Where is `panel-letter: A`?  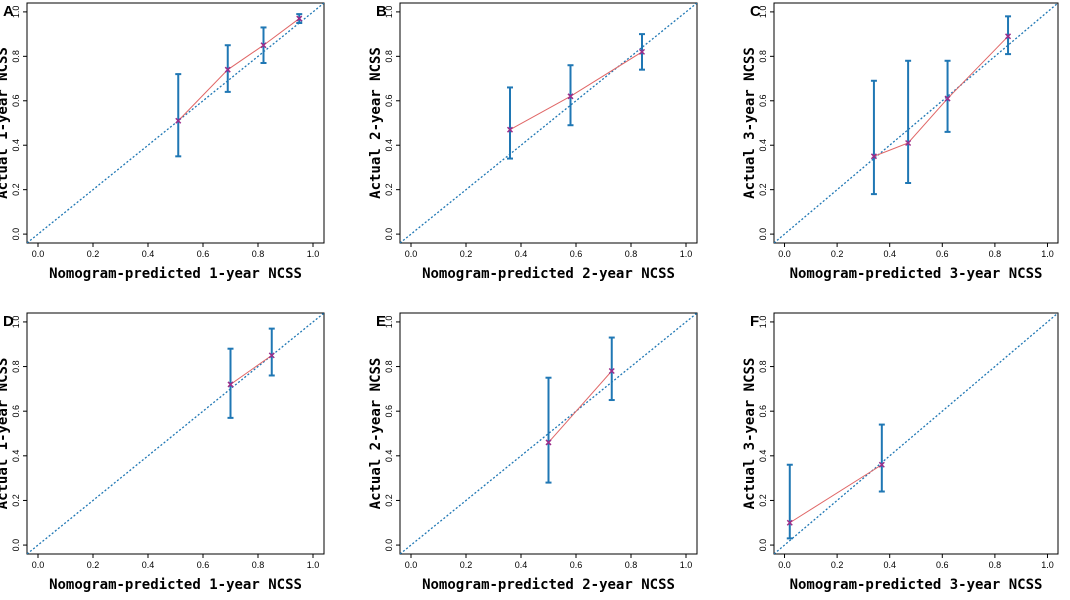 panel-letter: A is located at coordinates (8, 11).